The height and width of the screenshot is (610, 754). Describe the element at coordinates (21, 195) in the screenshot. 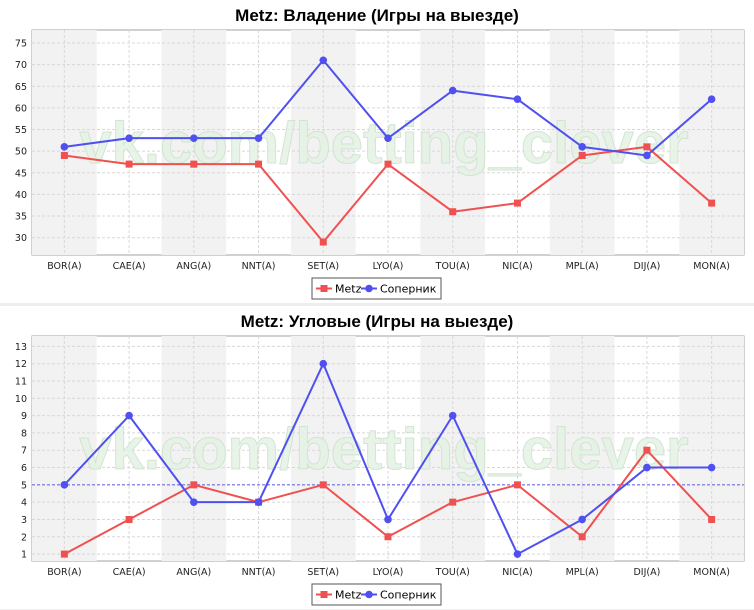

I see `y-tick-label: 40` at that location.